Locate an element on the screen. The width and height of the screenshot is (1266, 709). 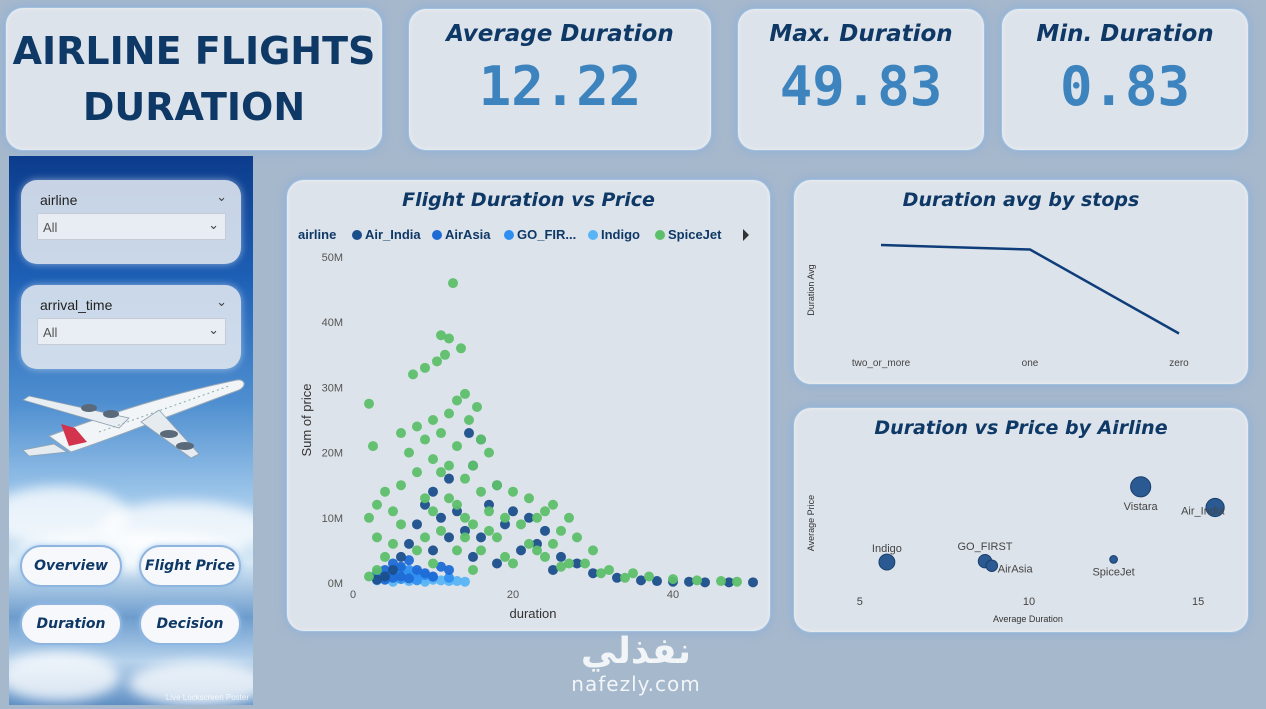
decision-button: Decision is located at coordinates (190, 624).